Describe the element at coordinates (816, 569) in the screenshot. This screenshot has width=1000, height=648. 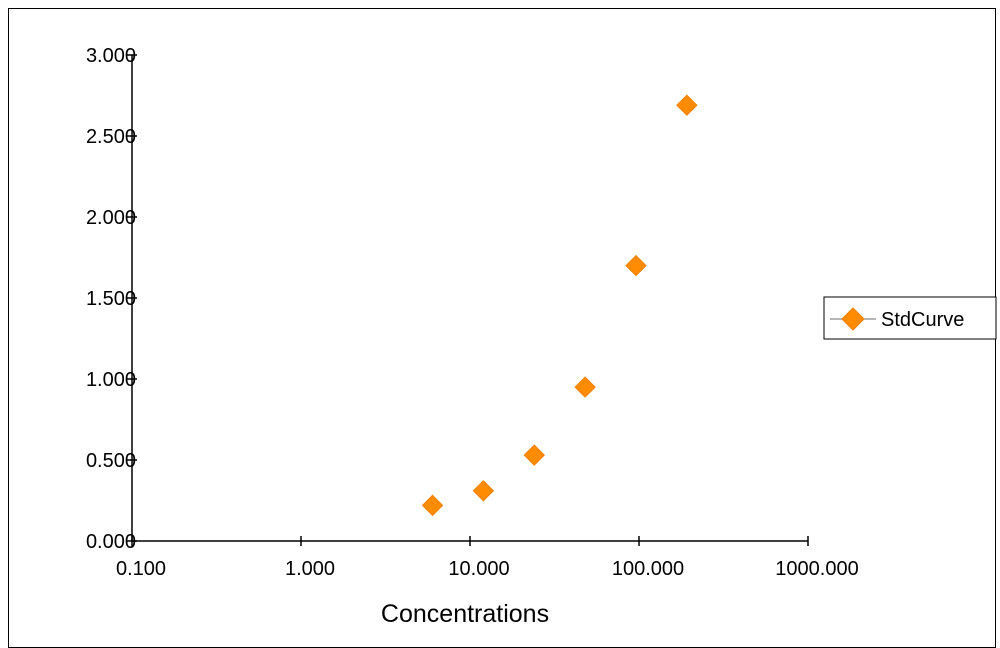
I see `x-tick-label: 1000.000` at that location.